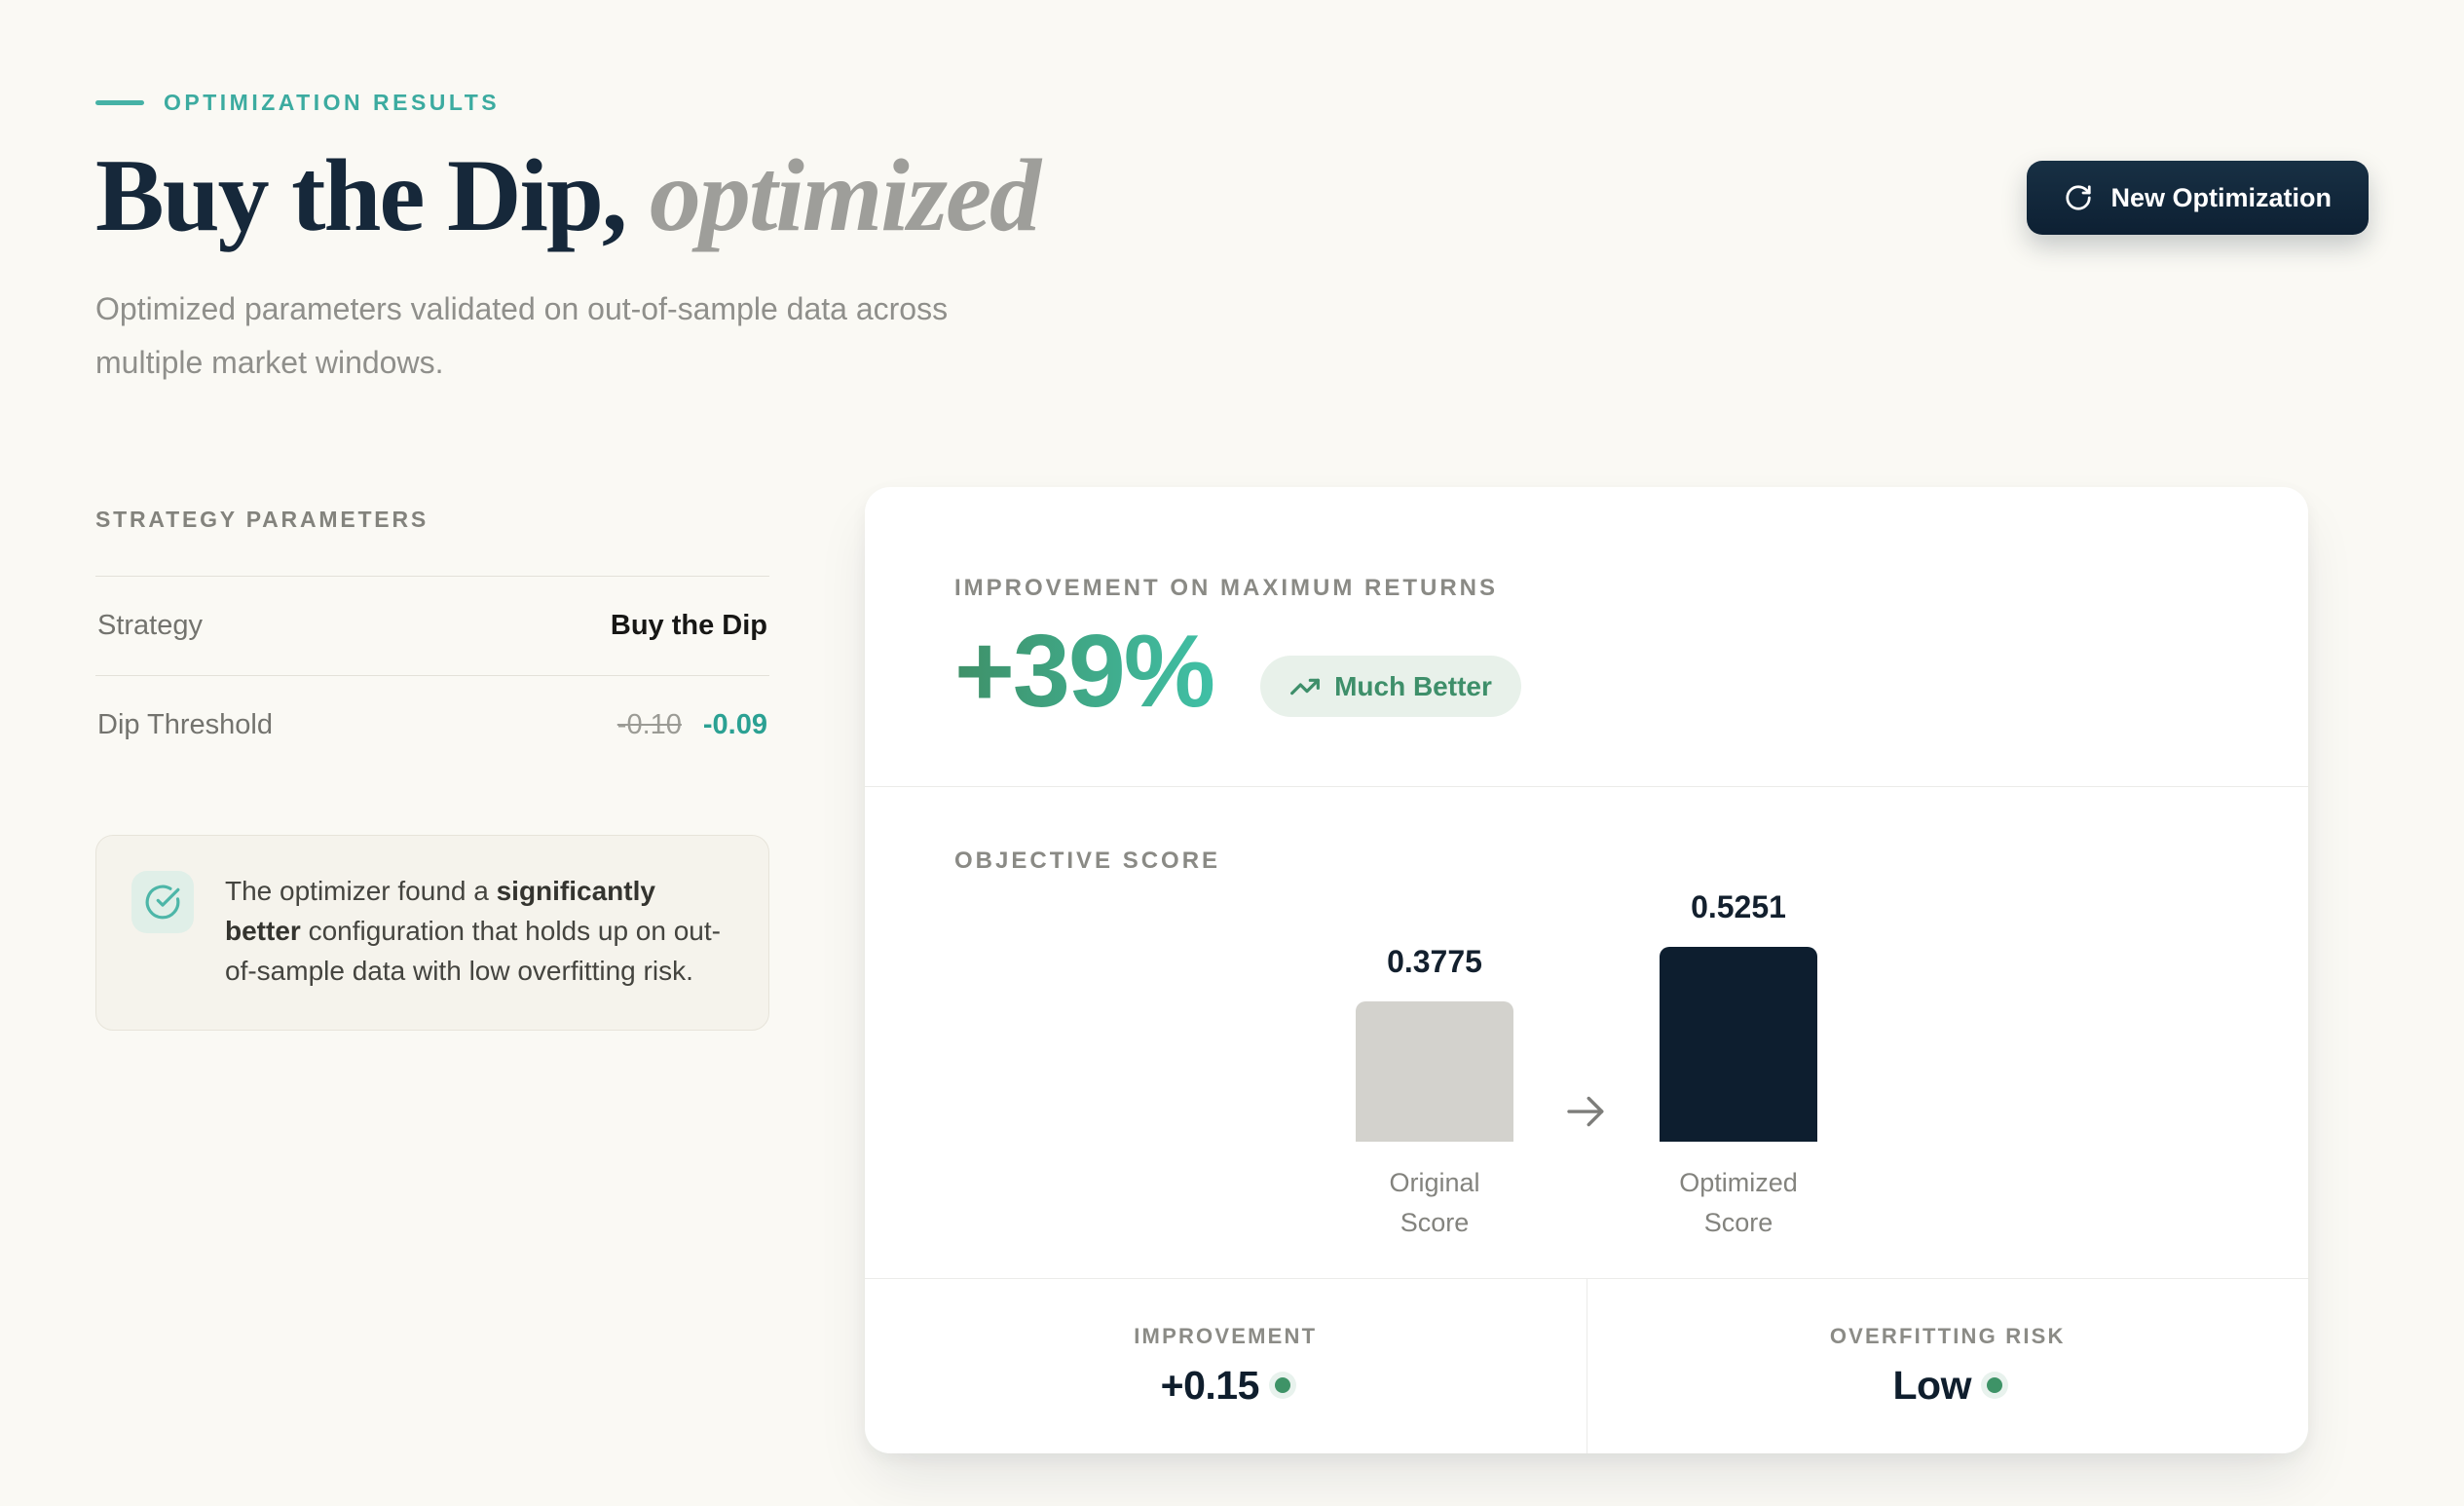 Image resolution: width=2464 pixels, height=1506 pixels. Describe the element at coordinates (1738, 1044) in the screenshot. I see `optimized-score-bar` at that location.